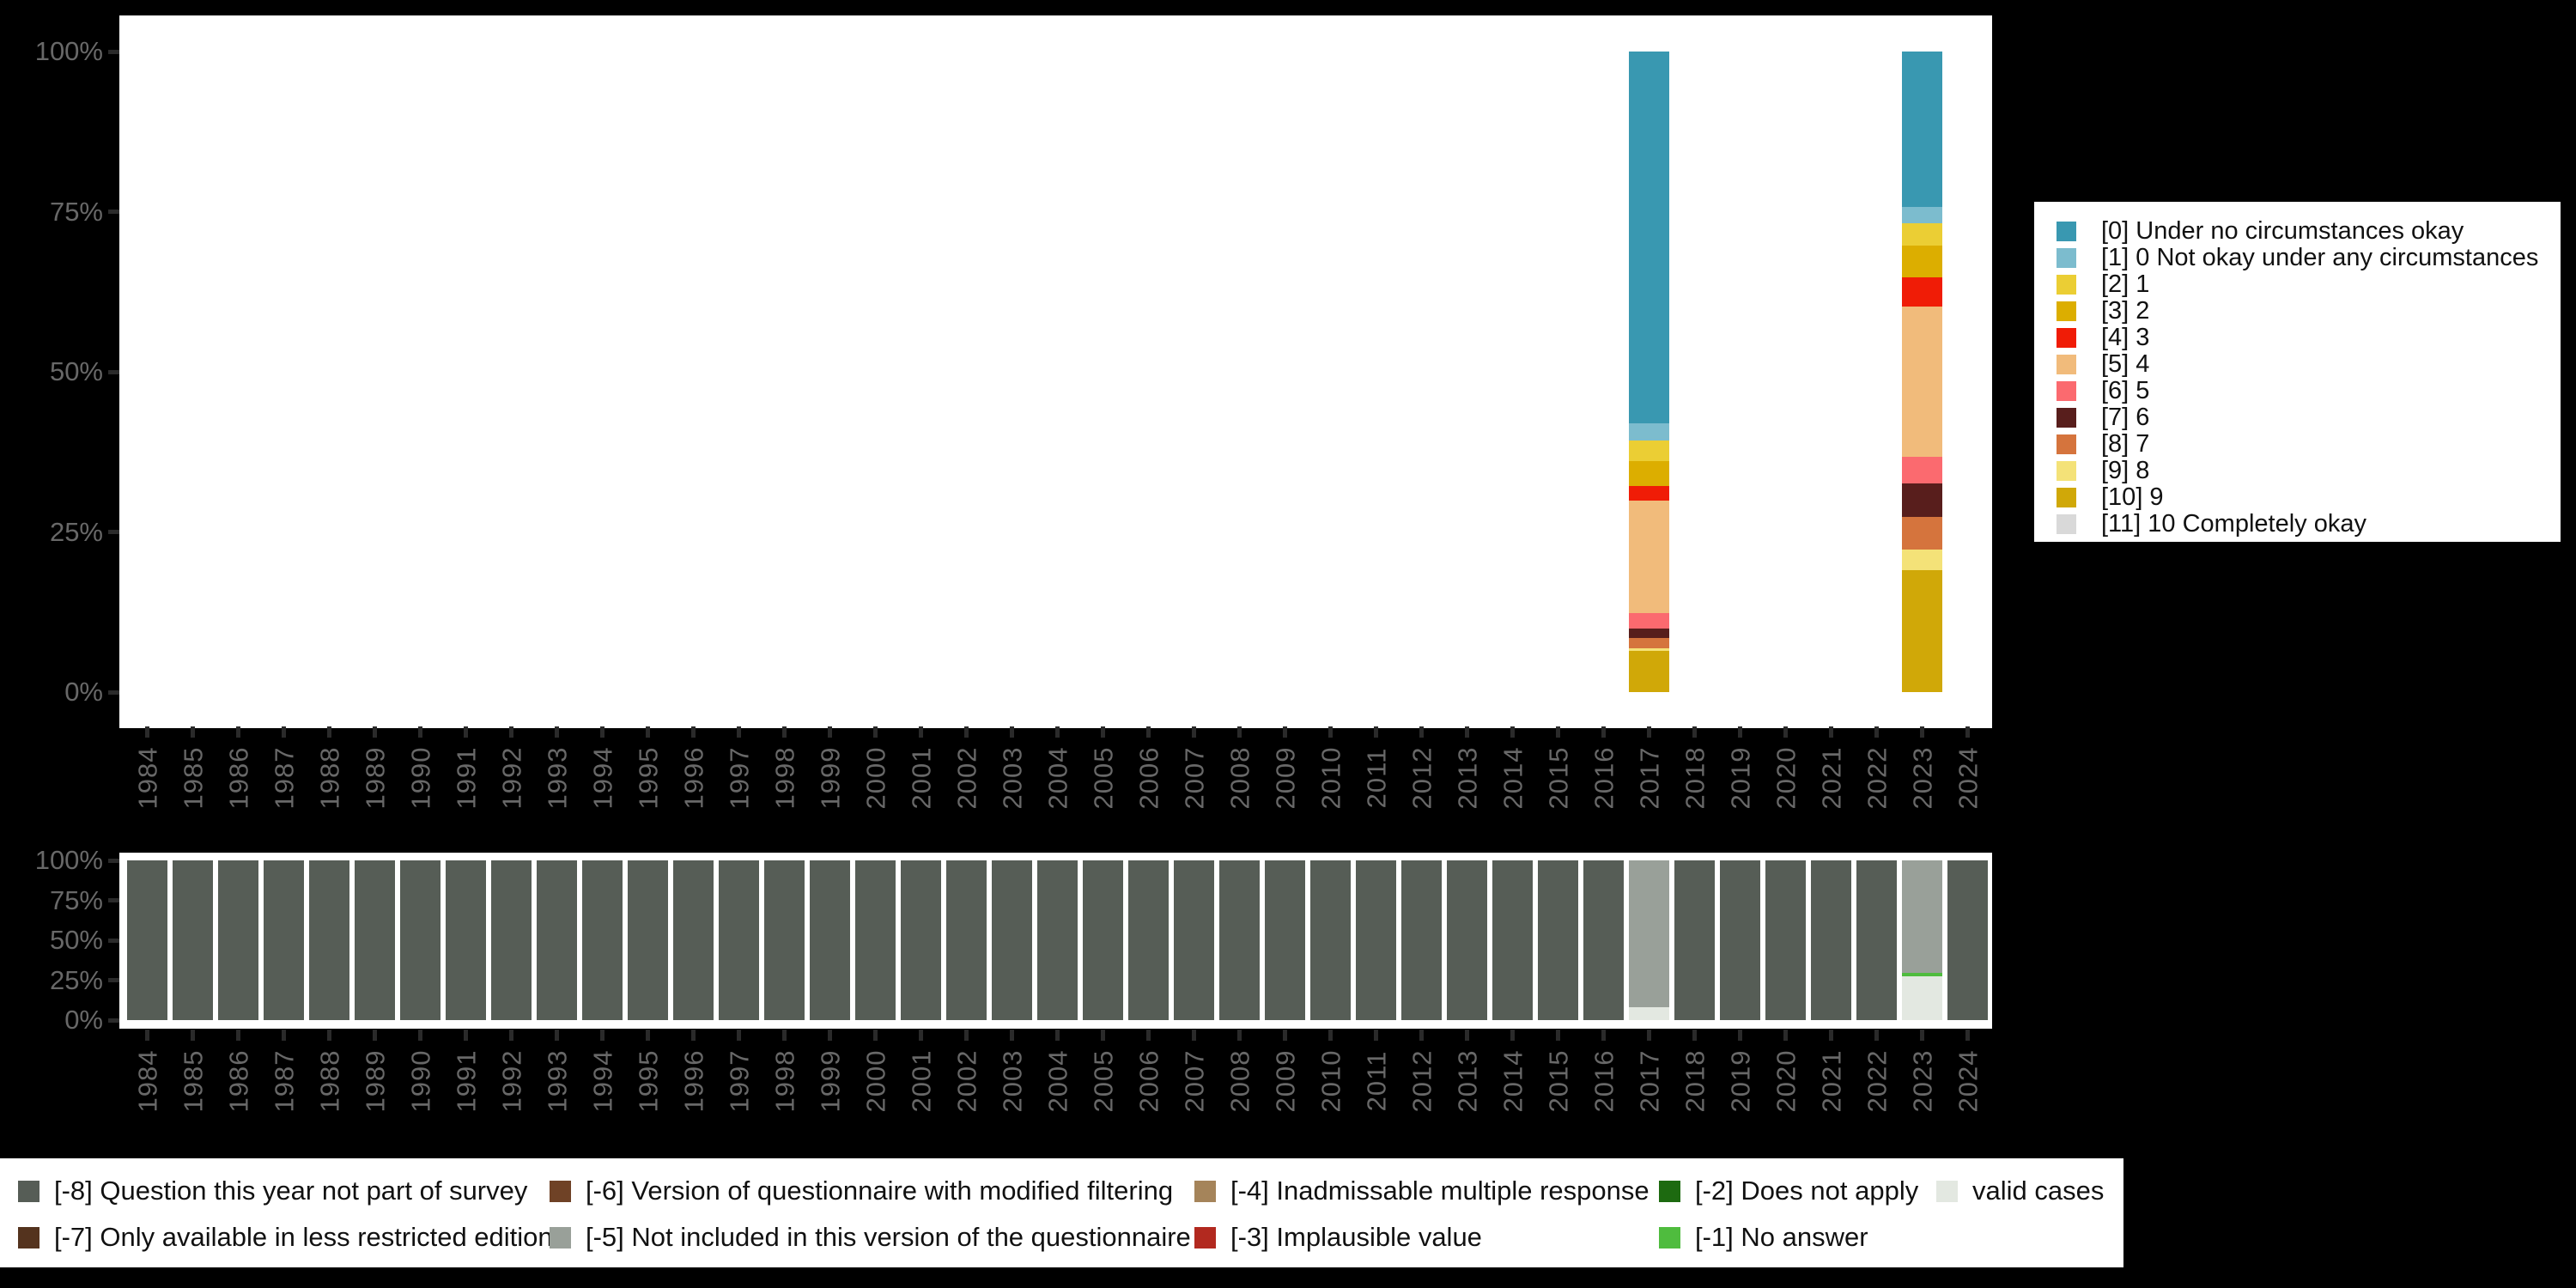  I want to click on bar-segment-1990--8, so click(420, 940).